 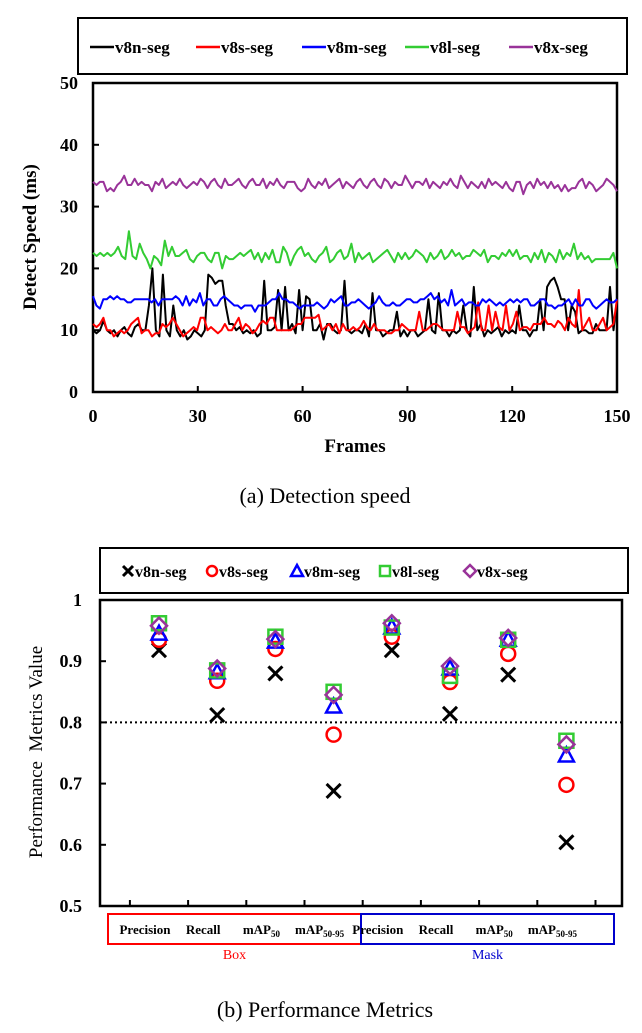 I want to click on legend-marker-v8x-seg, so click(x=470, y=571).